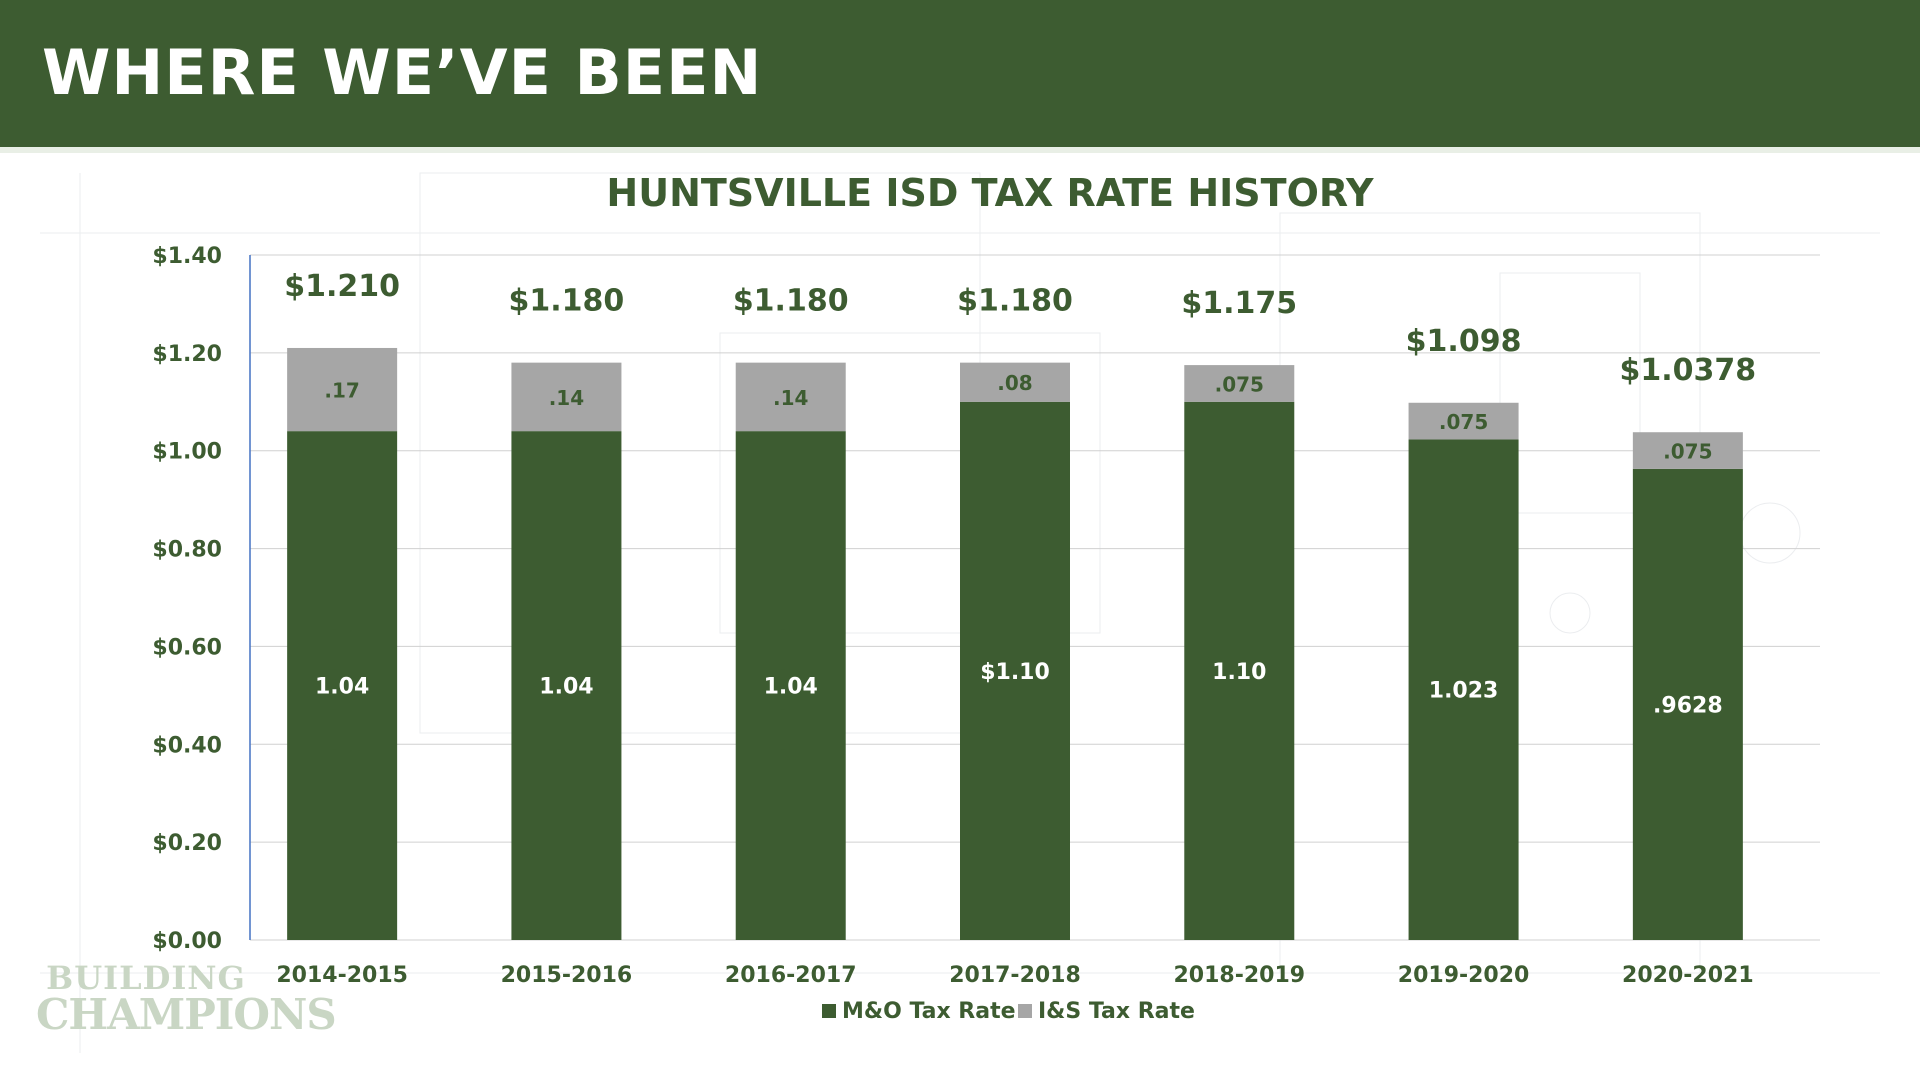 The height and width of the screenshot is (1080, 1920). What do you see at coordinates (187, 843) in the screenshot?
I see `y-tick-label: $0.20` at bounding box center [187, 843].